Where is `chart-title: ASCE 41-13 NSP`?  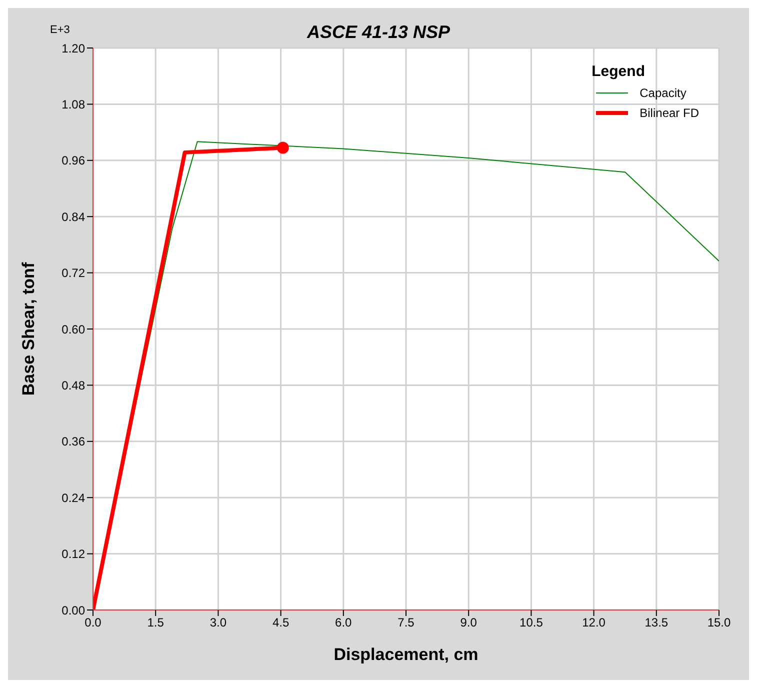
chart-title: ASCE 41-13 NSP is located at coordinates (378, 32).